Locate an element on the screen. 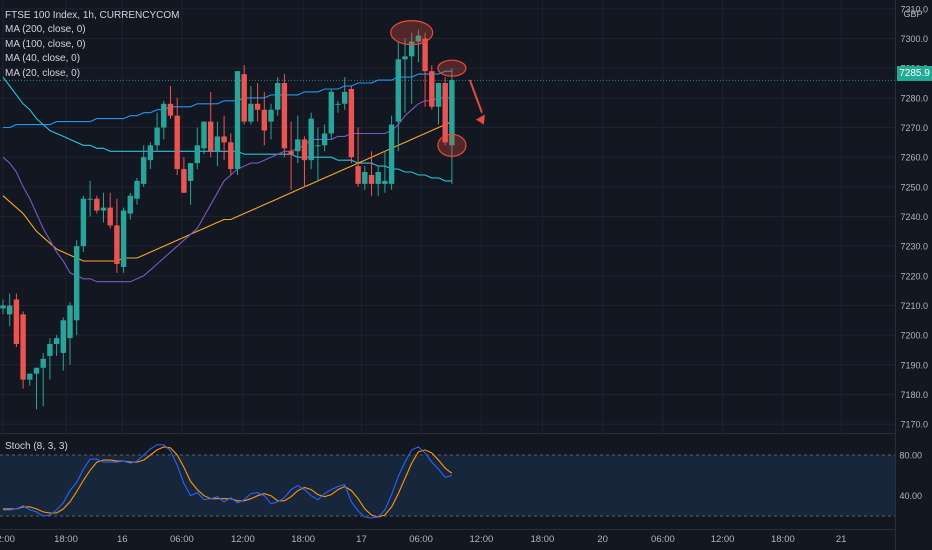  highlight-ellipse-top is located at coordinates (412, 33).